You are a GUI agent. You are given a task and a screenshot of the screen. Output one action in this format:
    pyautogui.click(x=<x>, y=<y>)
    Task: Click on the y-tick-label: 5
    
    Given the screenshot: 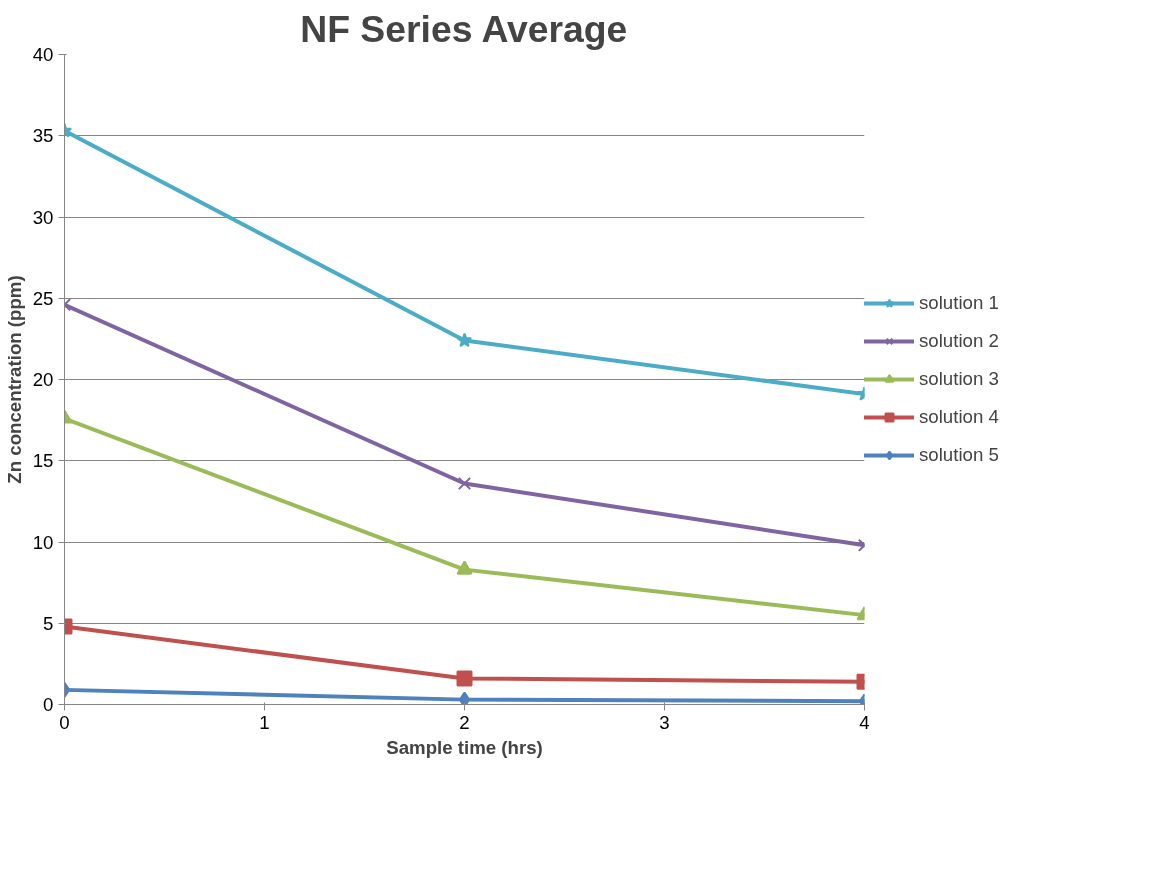 What is the action you would take?
    pyautogui.click(x=48, y=623)
    